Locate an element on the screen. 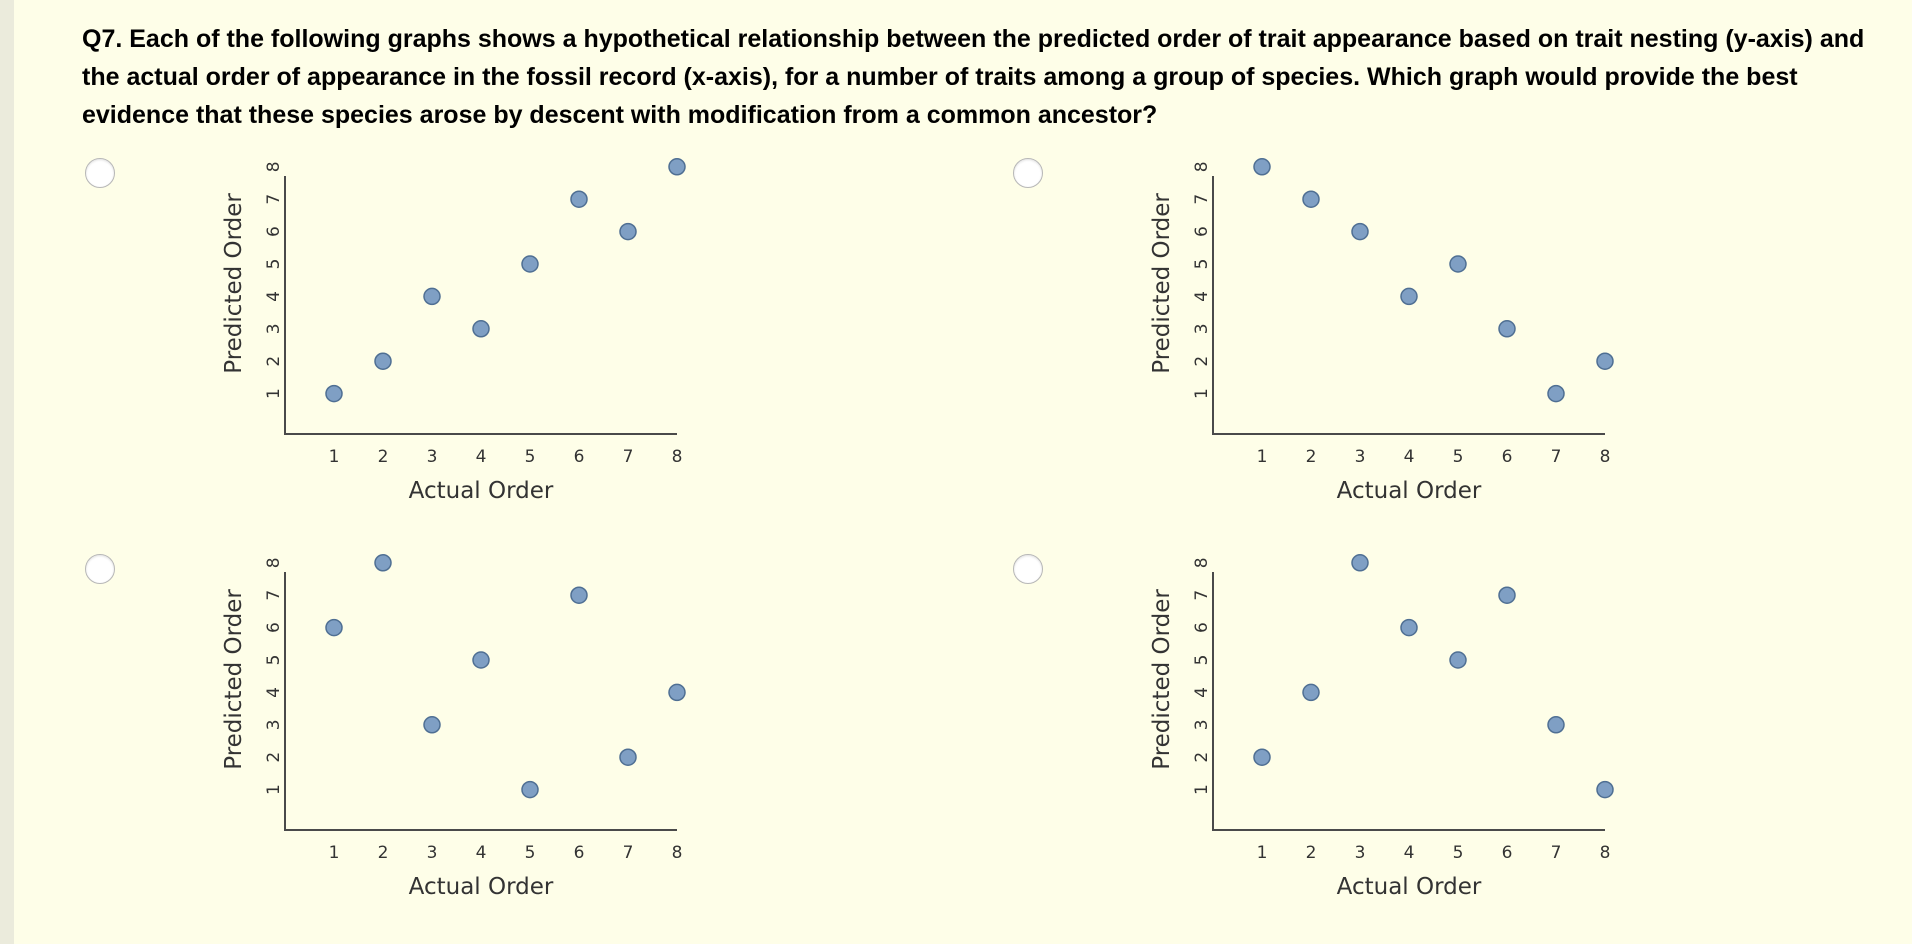 The image size is (1912, 944). radio-button-d is located at coordinates (1028, 569).